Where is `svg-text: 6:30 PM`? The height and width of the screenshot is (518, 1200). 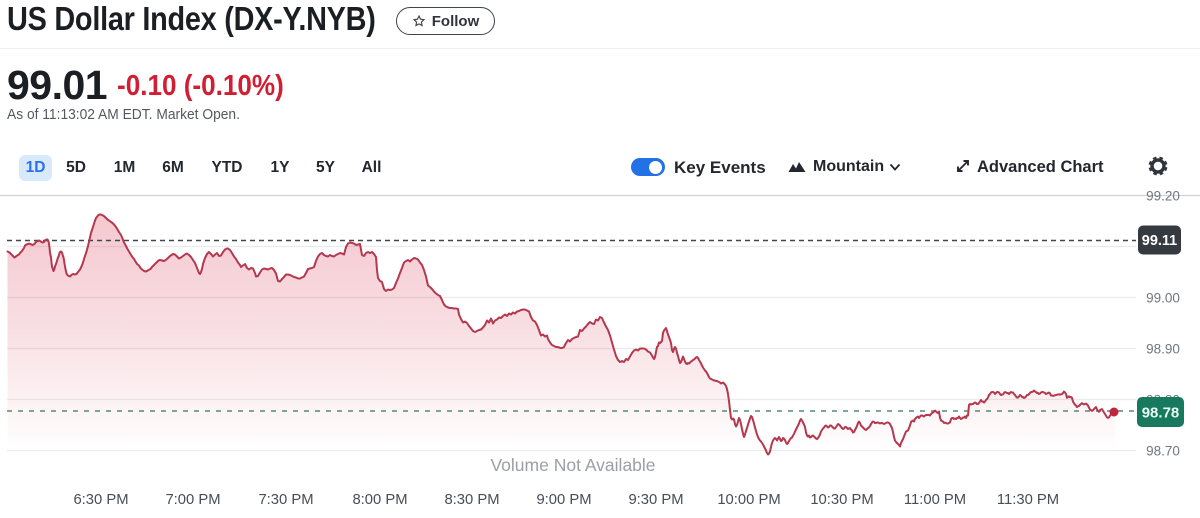
svg-text: 6:30 PM is located at coordinates (100, 500).